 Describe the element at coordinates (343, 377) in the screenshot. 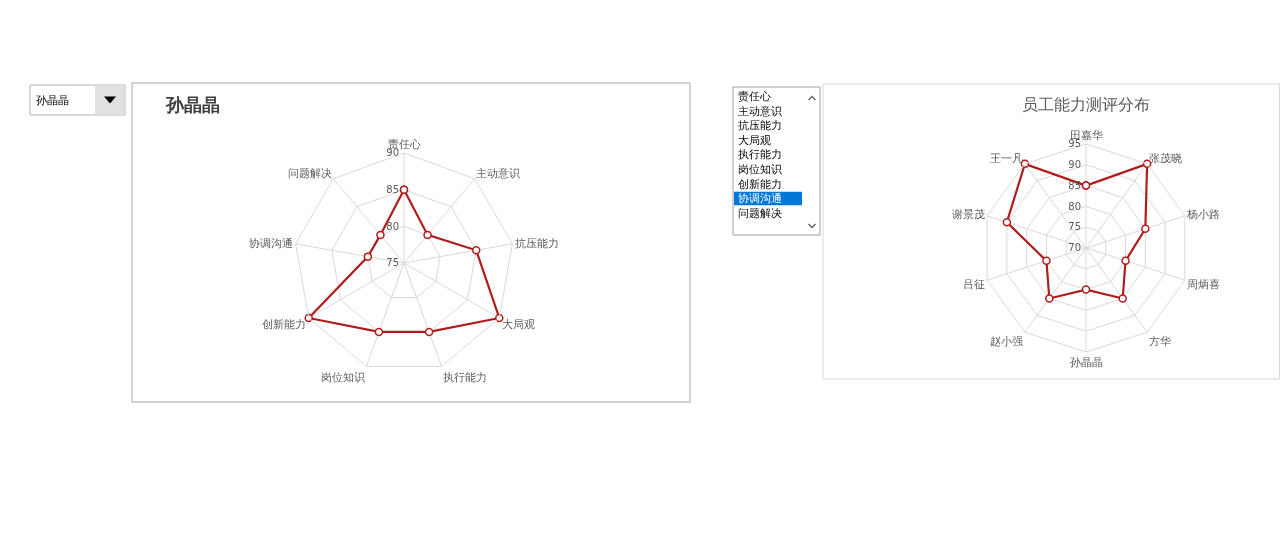

I see `spoke-label: 岗位知识` at that location.